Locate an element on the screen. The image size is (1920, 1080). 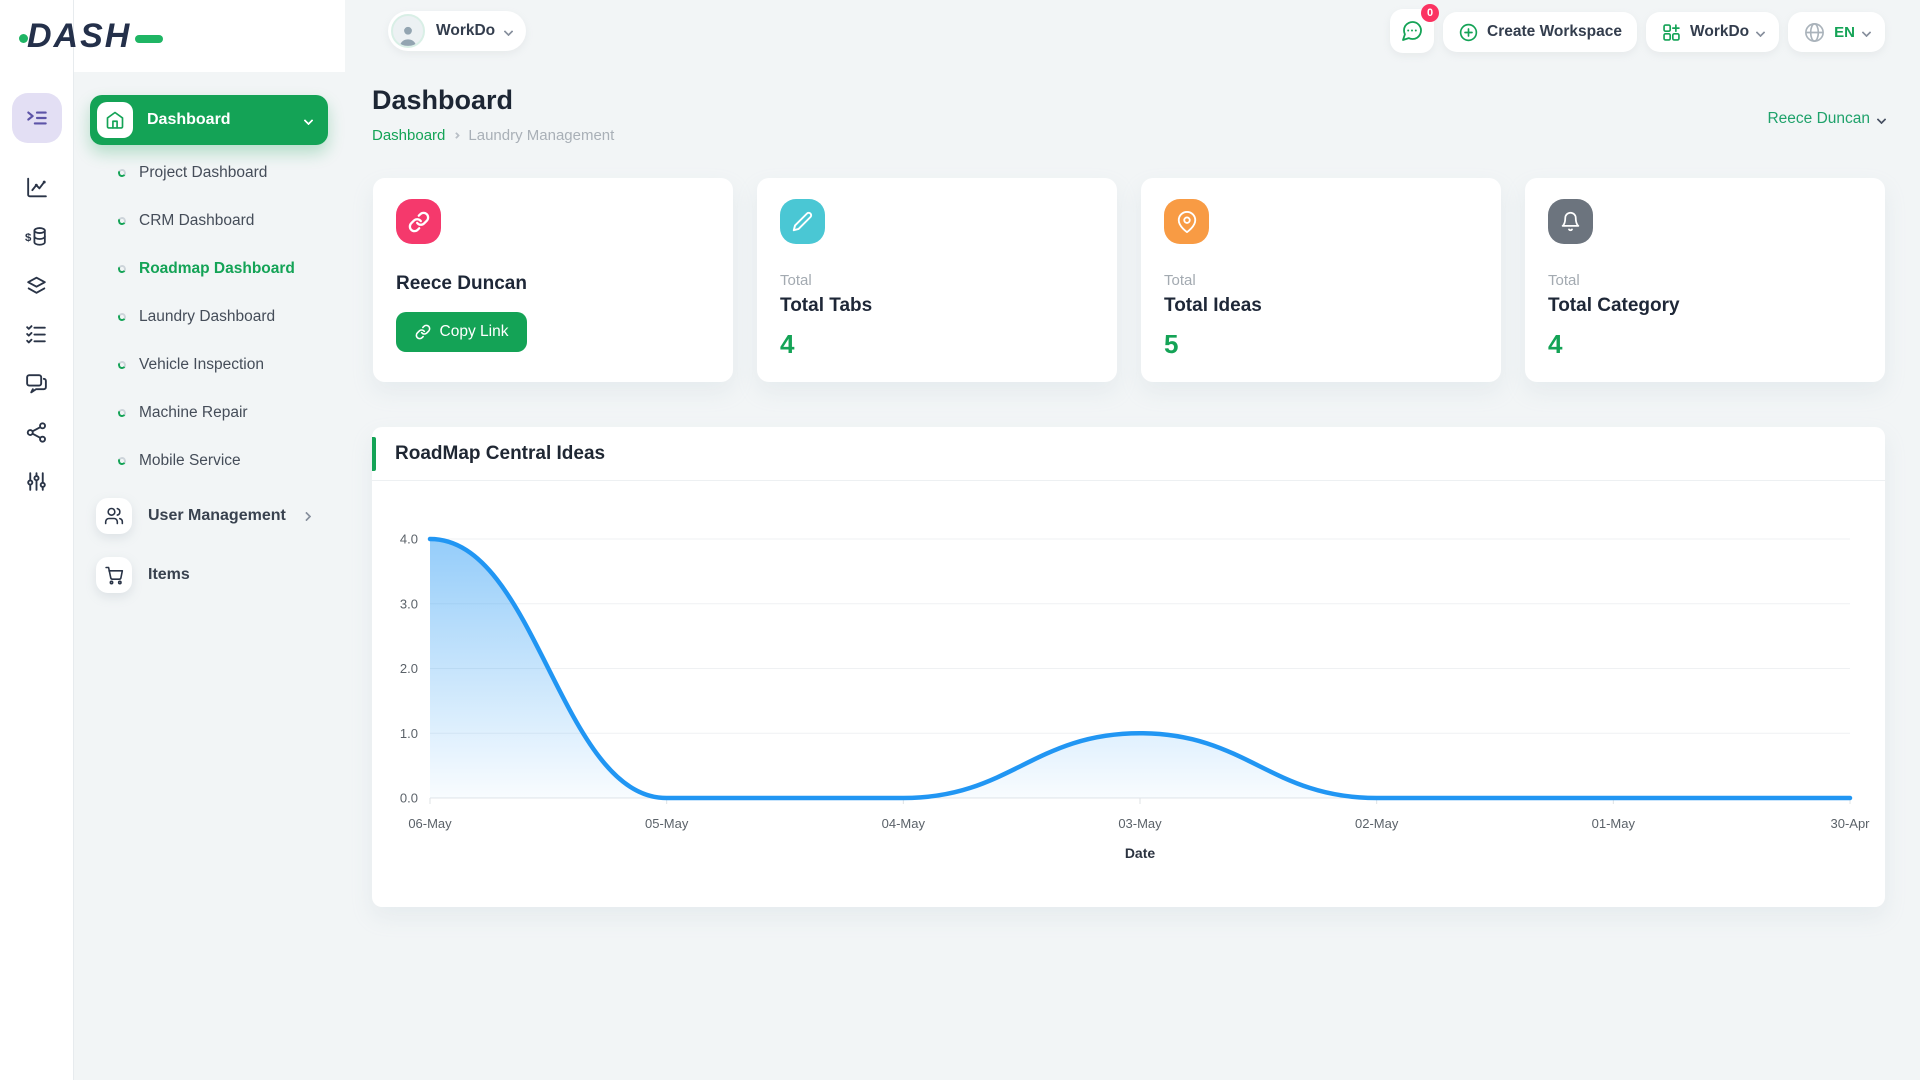
messages-icon is located at coordinates (36, 384).